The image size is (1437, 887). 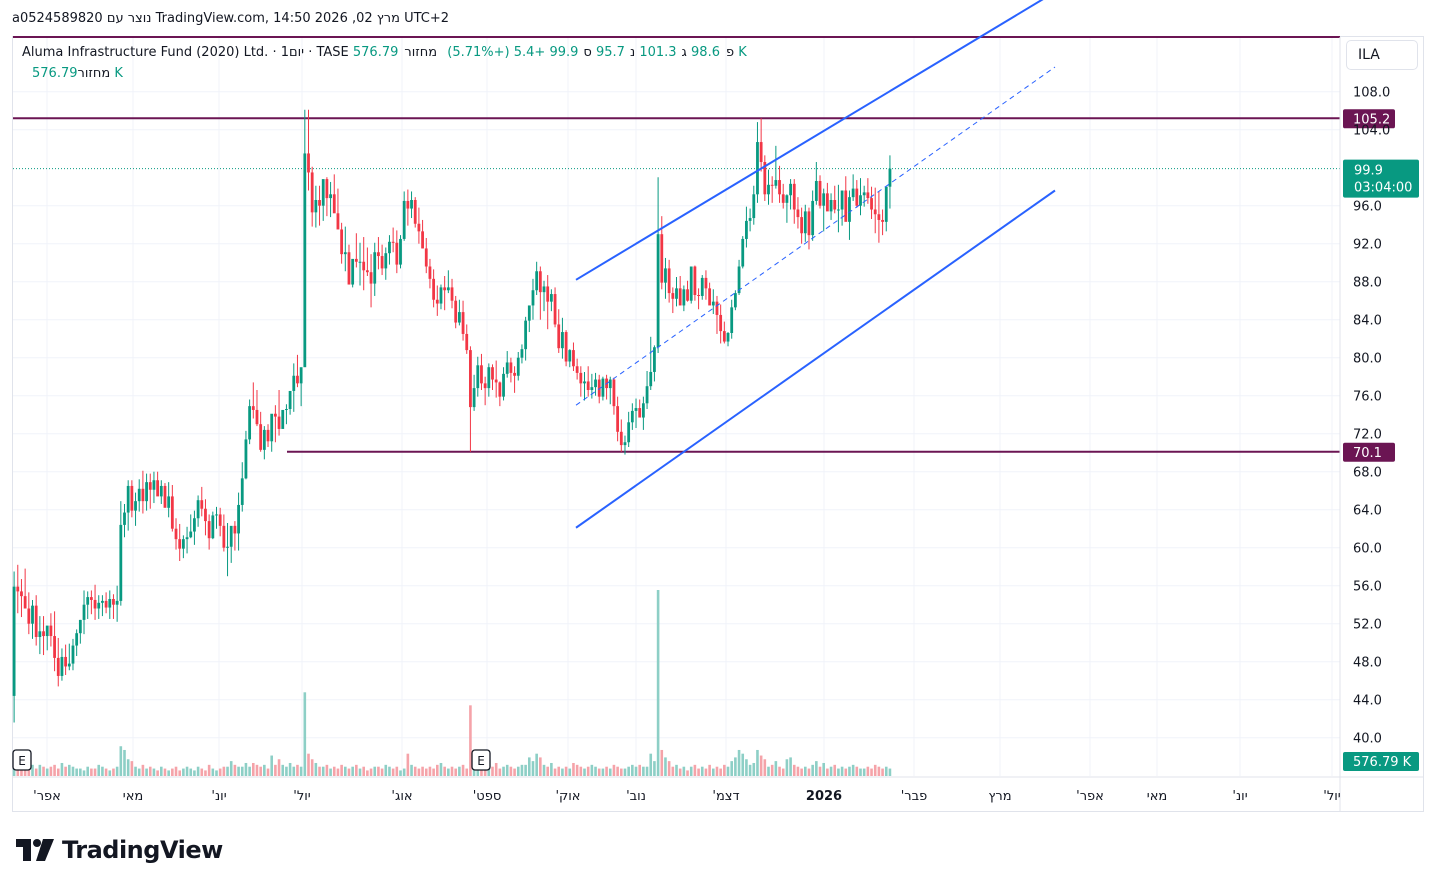 What do you see at coordinates (815, 359) in the screenshot?
I see `channel-lower-line` at bounding box center [815, 359].